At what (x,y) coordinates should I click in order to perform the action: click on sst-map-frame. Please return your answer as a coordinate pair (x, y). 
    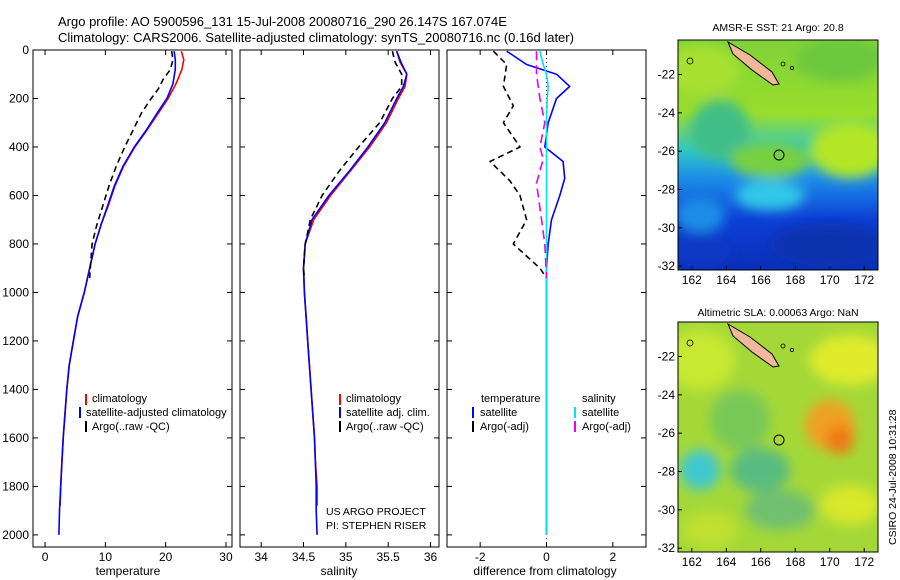
    Looking at the image, I should click on (778, 155).